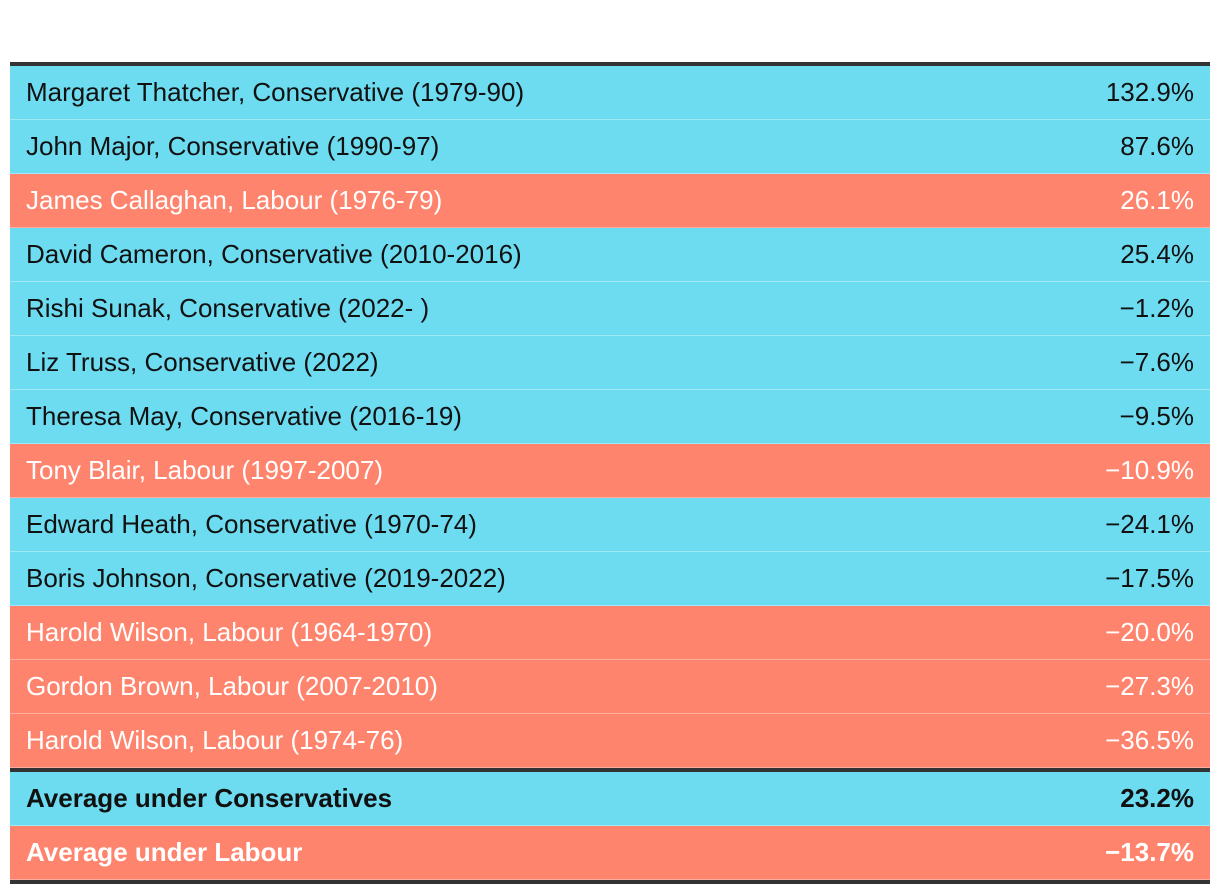  What do you see at coordinates (229, 632) in the screenshot?
I see `pm-name: Harold Wilson, Labour (1964-1970)` at bounding box center [229, 632].